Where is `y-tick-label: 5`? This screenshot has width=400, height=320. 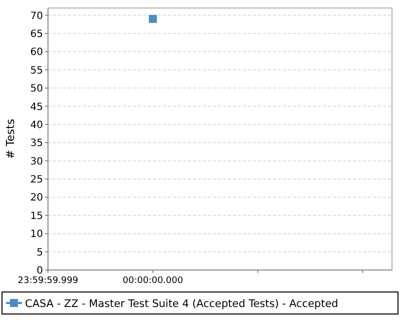 y-tick-label: 5 is located at coordinates (39, 252).